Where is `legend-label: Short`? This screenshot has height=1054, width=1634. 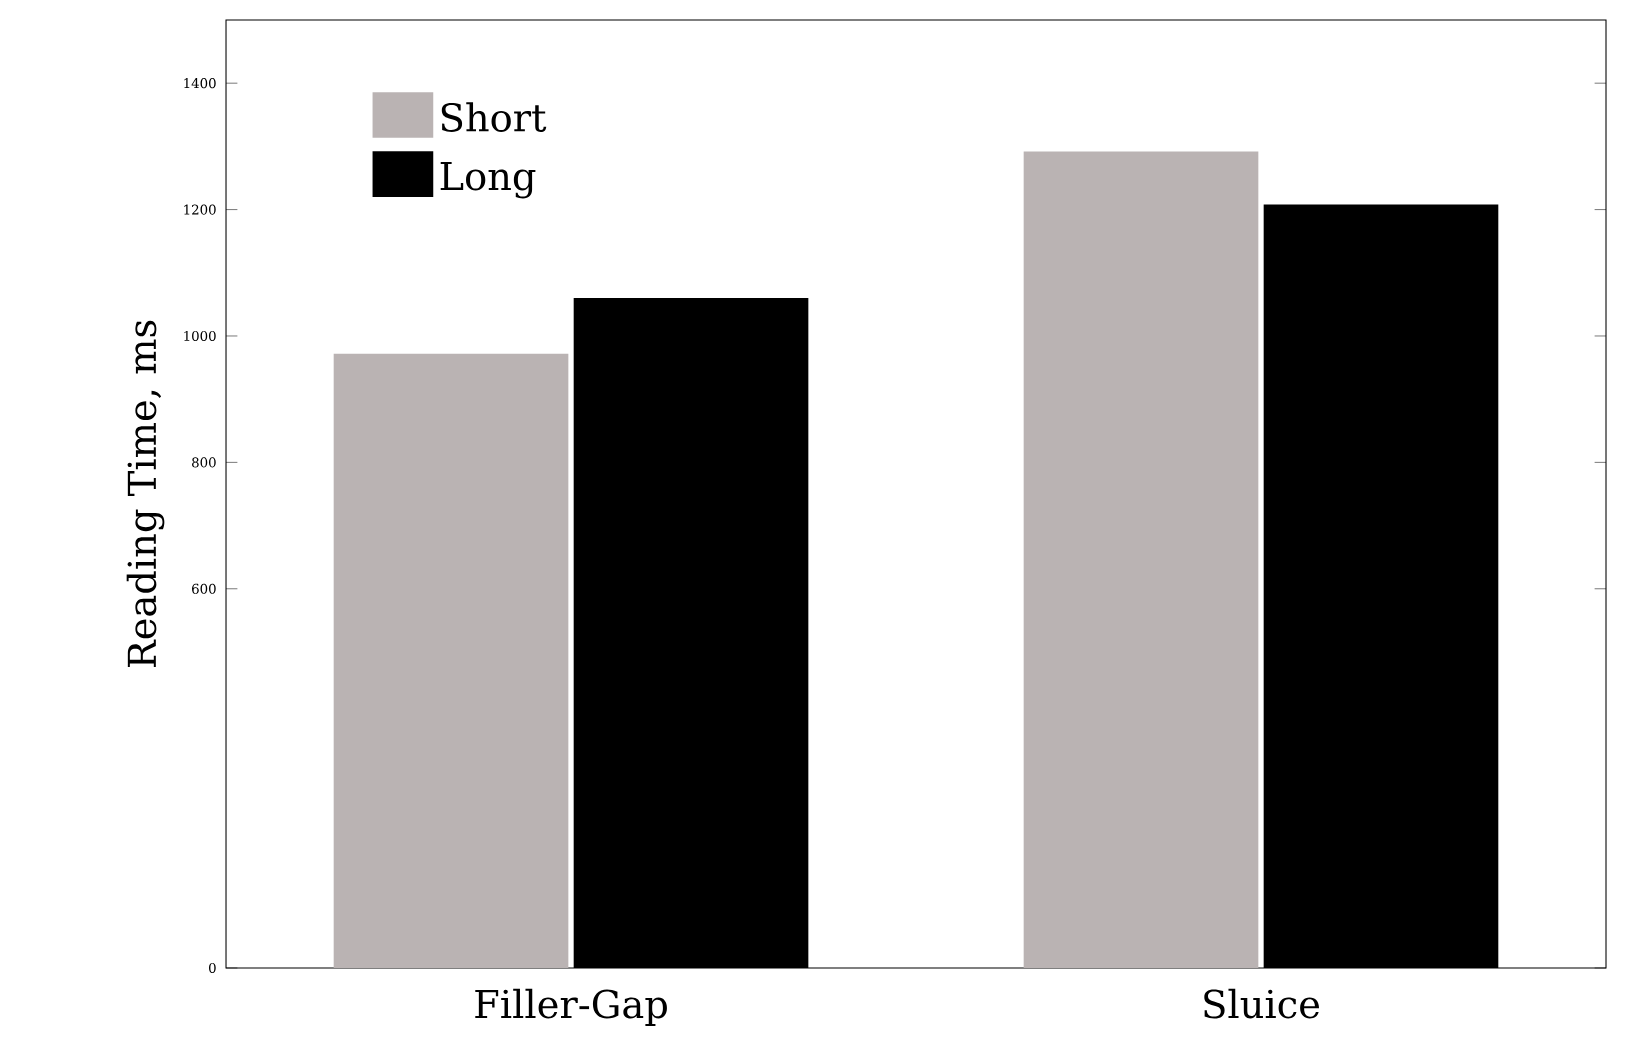
legend-label: Short is located at coordinates (494, 117).